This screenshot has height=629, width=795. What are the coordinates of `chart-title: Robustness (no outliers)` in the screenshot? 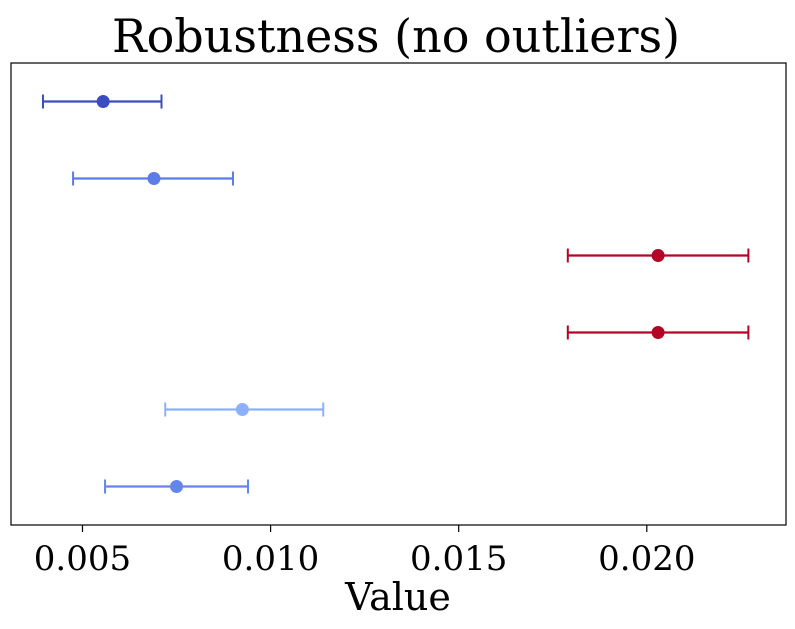 It's located at (396, 36).